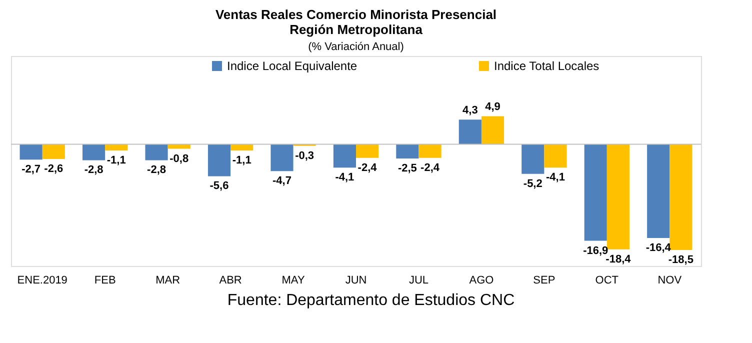  Describe the element at coordinates (547, 66) in the screenshot. I see `legend-label: Indice Total Locales` at that location.